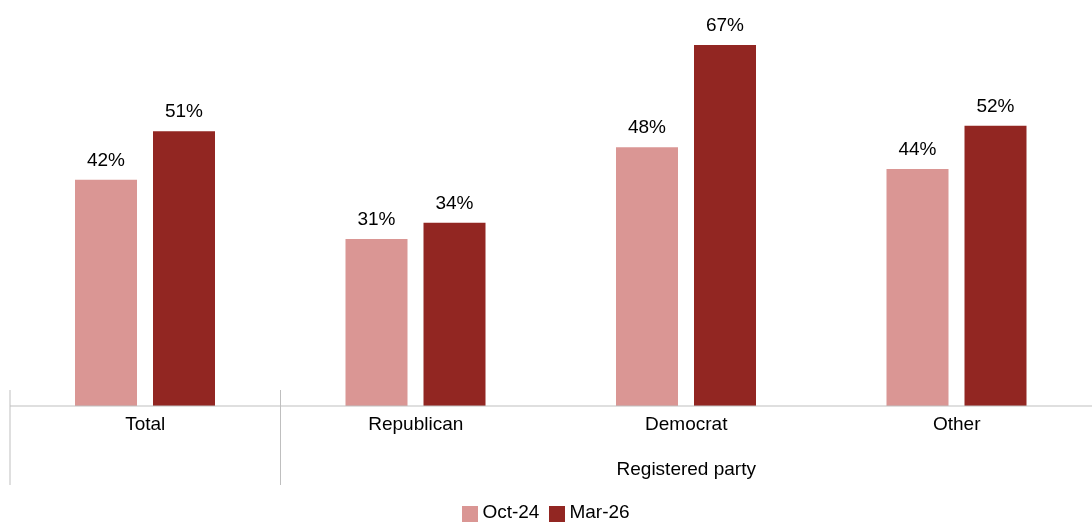 The image size is (1092, 531). What do you see at coordinates (687, 423) in the screenshot?
I see `x-tick-label: Democrat` at bounding box center [687, 423].